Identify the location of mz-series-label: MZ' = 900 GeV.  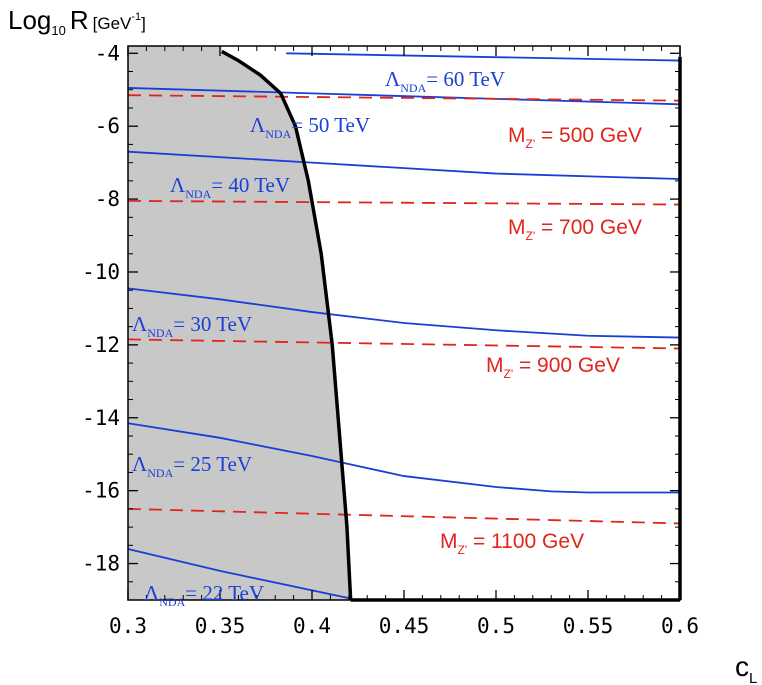
(553, 367).